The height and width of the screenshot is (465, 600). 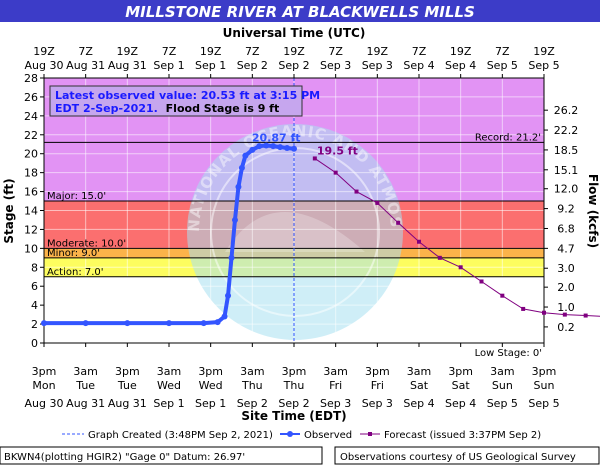 I want to click on top-tick-date-9: Sep 4, so click(x=418, y=65).